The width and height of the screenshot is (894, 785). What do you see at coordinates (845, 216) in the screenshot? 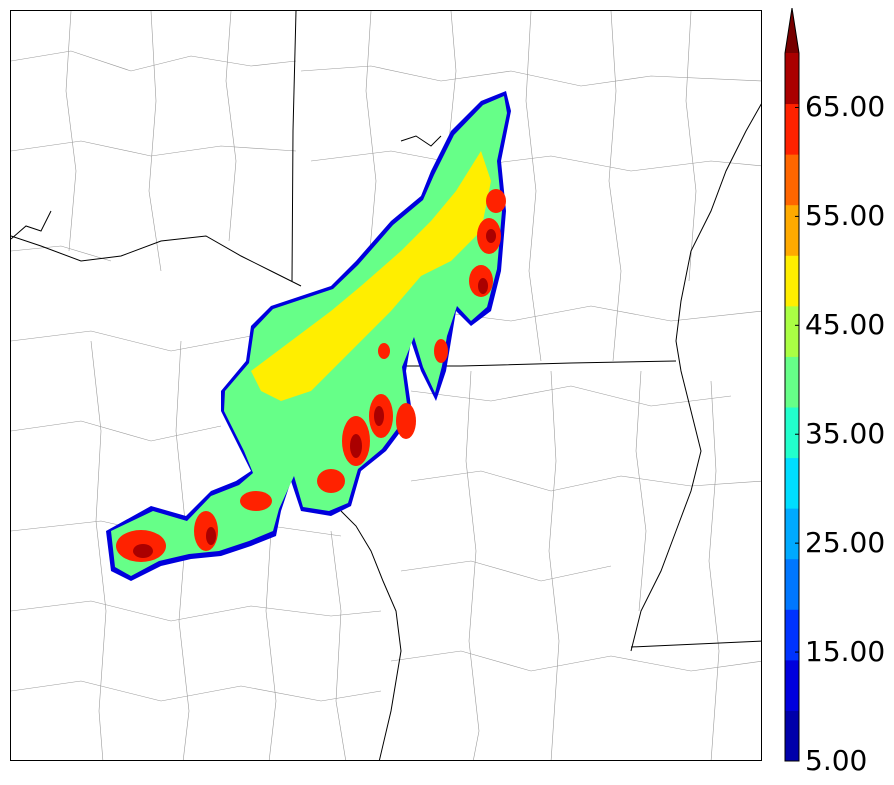
I see `colorbar-tick-label: 55.00` at bounding box center [845, 216].